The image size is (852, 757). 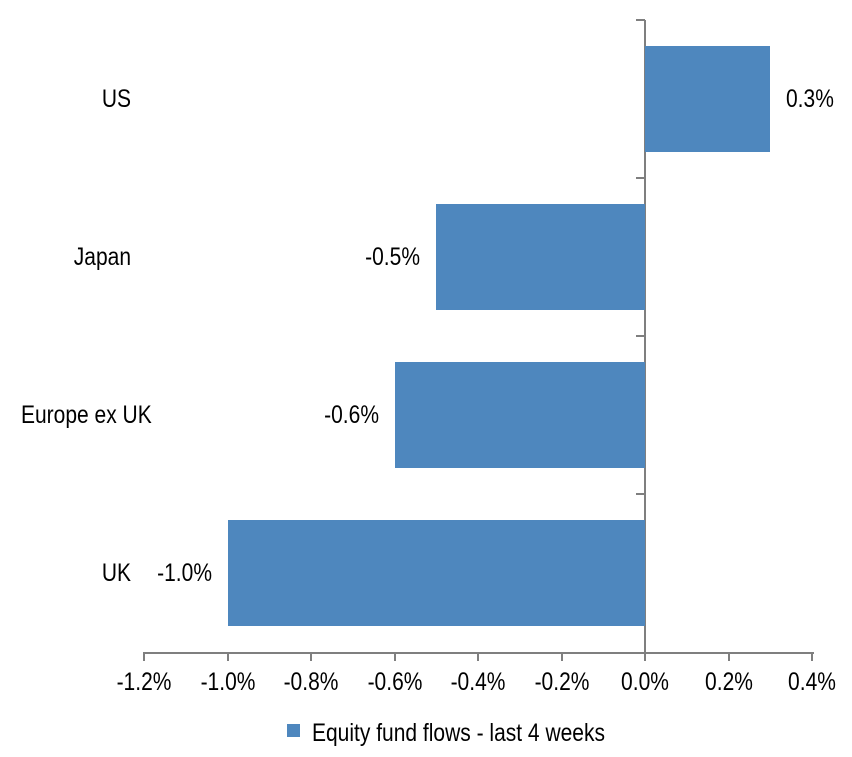 I want to click on category-label-us: US, so click(x=116, y=99).